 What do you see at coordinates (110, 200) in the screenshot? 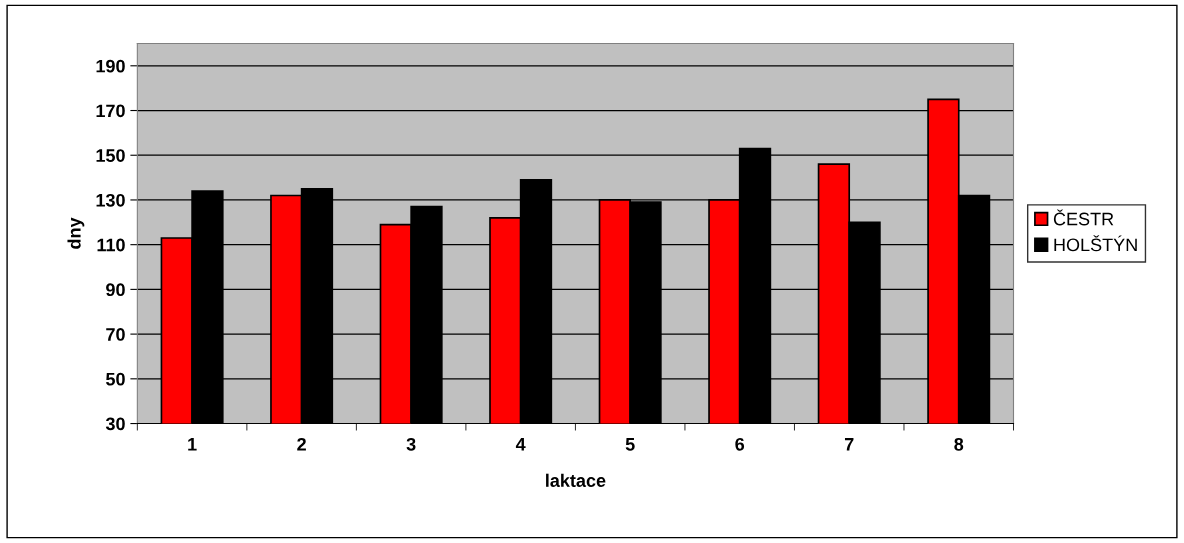
I see `y-tick-label: 130` at bounding box center [110, 200].